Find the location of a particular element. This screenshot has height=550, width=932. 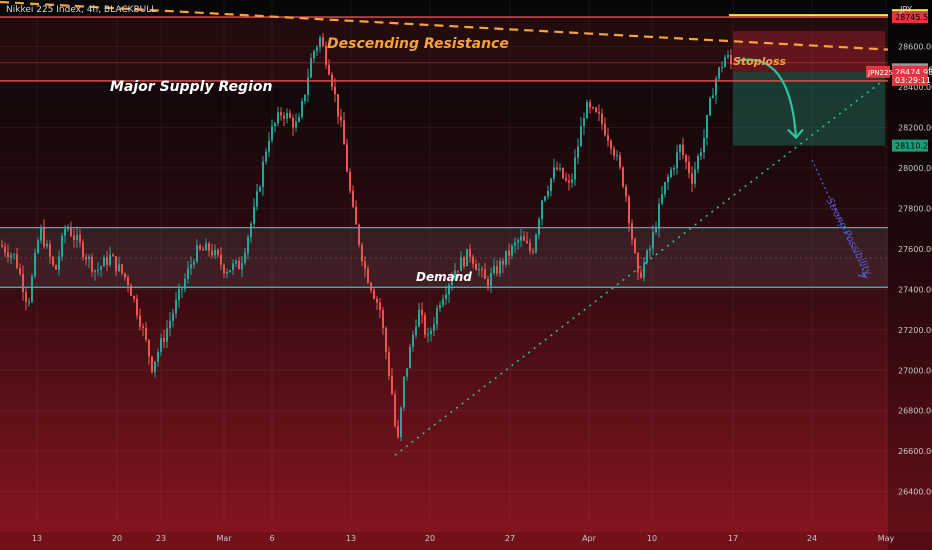

x-tick-label: 20 is located at coordinates (430, 538).